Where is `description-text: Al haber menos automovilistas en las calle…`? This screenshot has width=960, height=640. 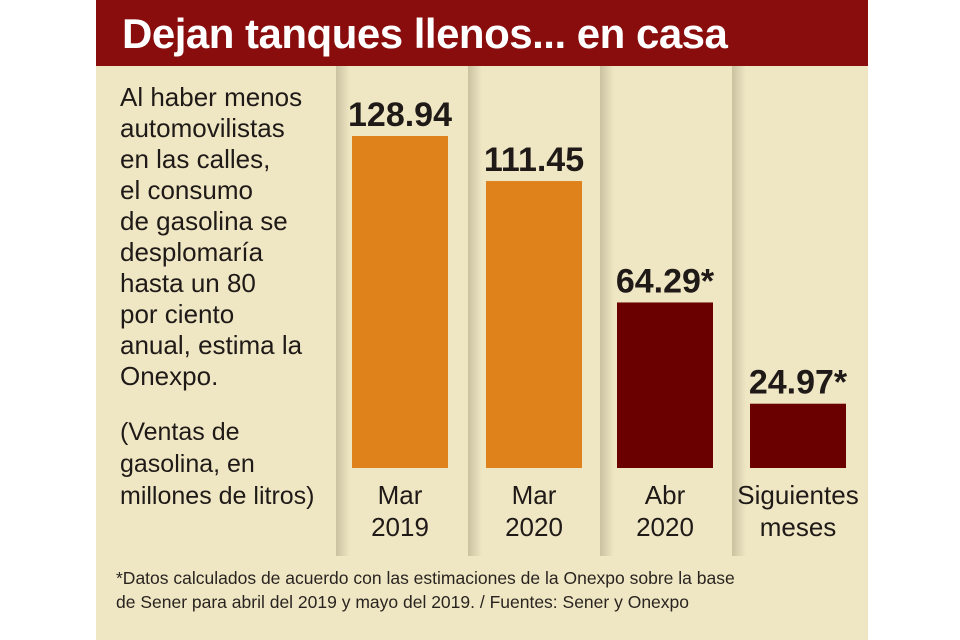 description-text: Al haber menos automovilistas en las calle… is located at coordinates (230, 237).